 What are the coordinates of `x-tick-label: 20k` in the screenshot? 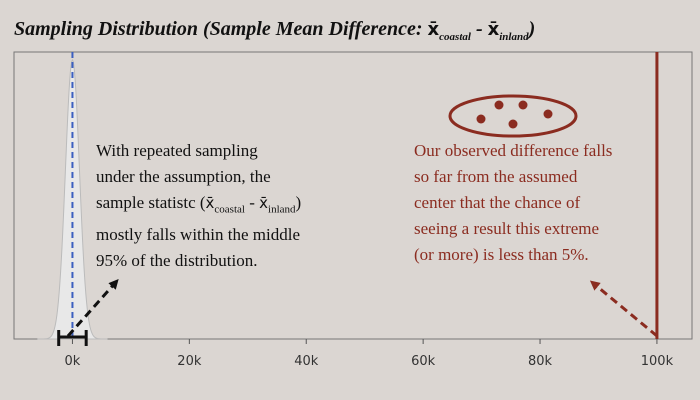 It's located at (189, 361).